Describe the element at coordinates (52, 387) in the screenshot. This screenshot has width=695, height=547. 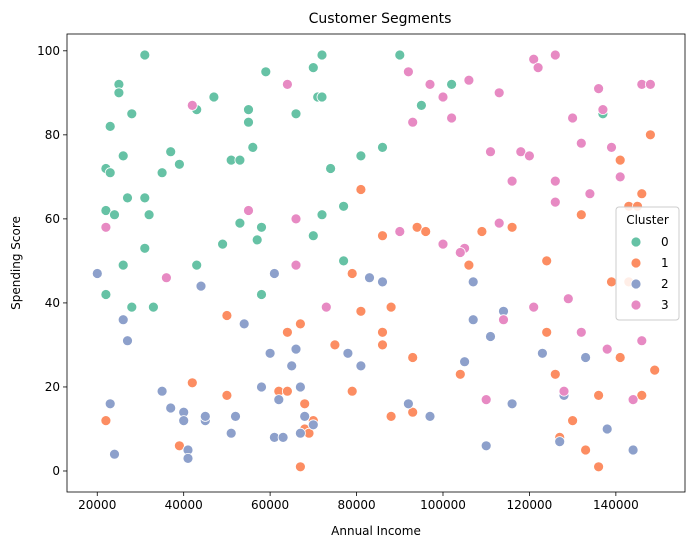
I see `y-tick-label: 20` at that location.